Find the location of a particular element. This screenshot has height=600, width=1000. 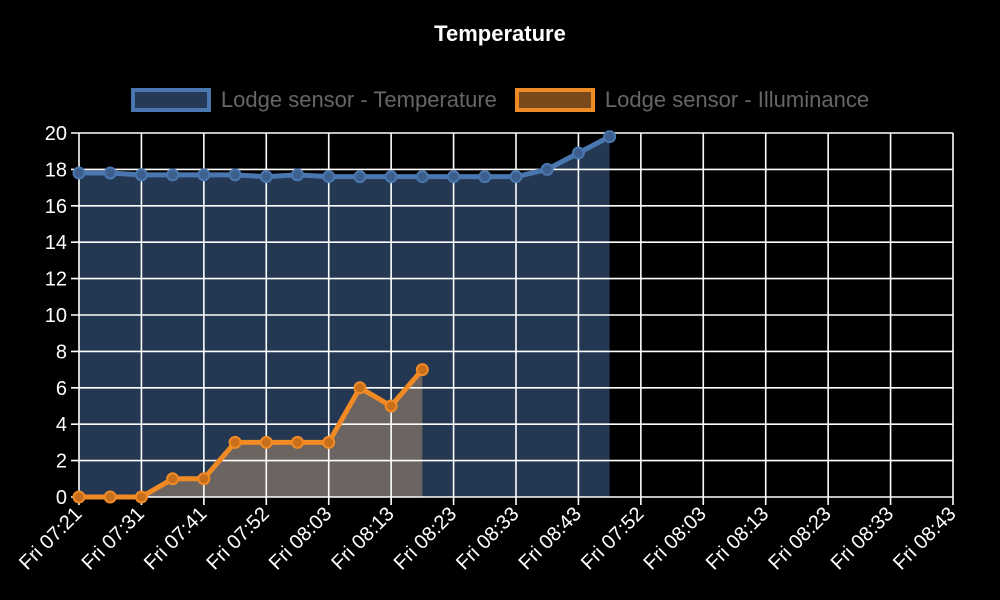

y-tick-label: 18 is located at coordinates (56, 170).